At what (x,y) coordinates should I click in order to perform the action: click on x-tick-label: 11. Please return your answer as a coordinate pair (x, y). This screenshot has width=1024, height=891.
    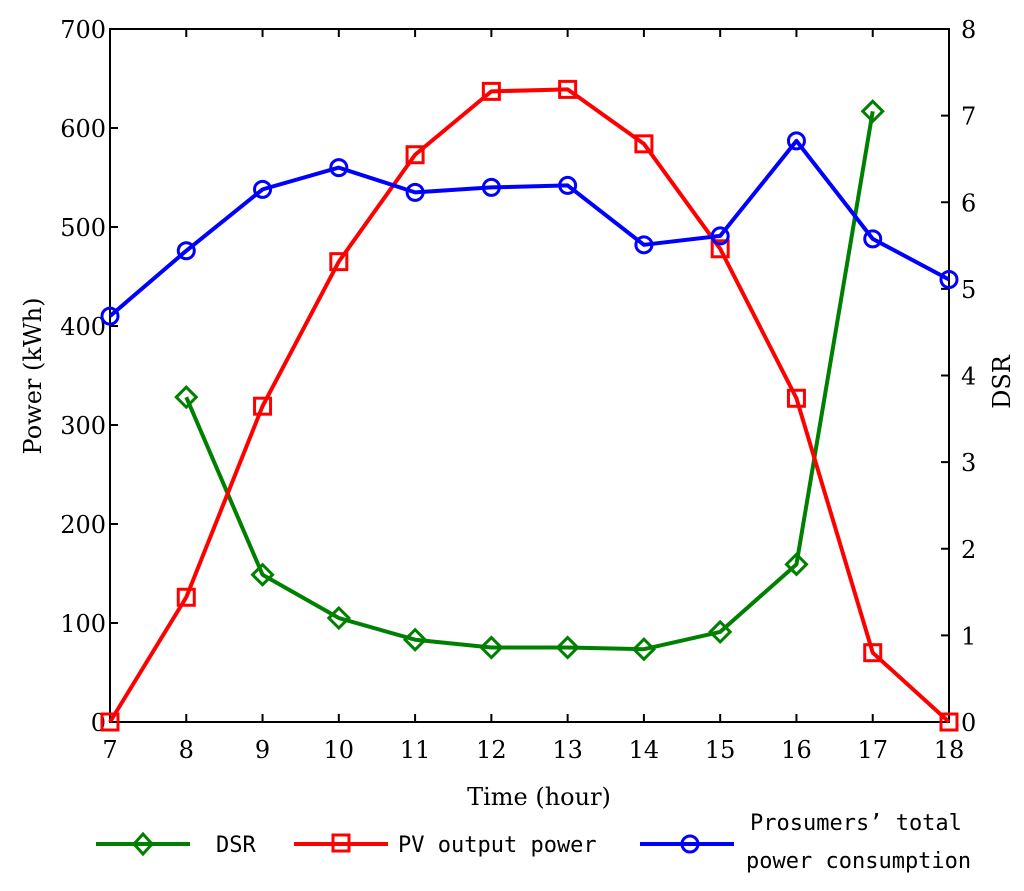
    Looking at the image, I should click on (415, 750).